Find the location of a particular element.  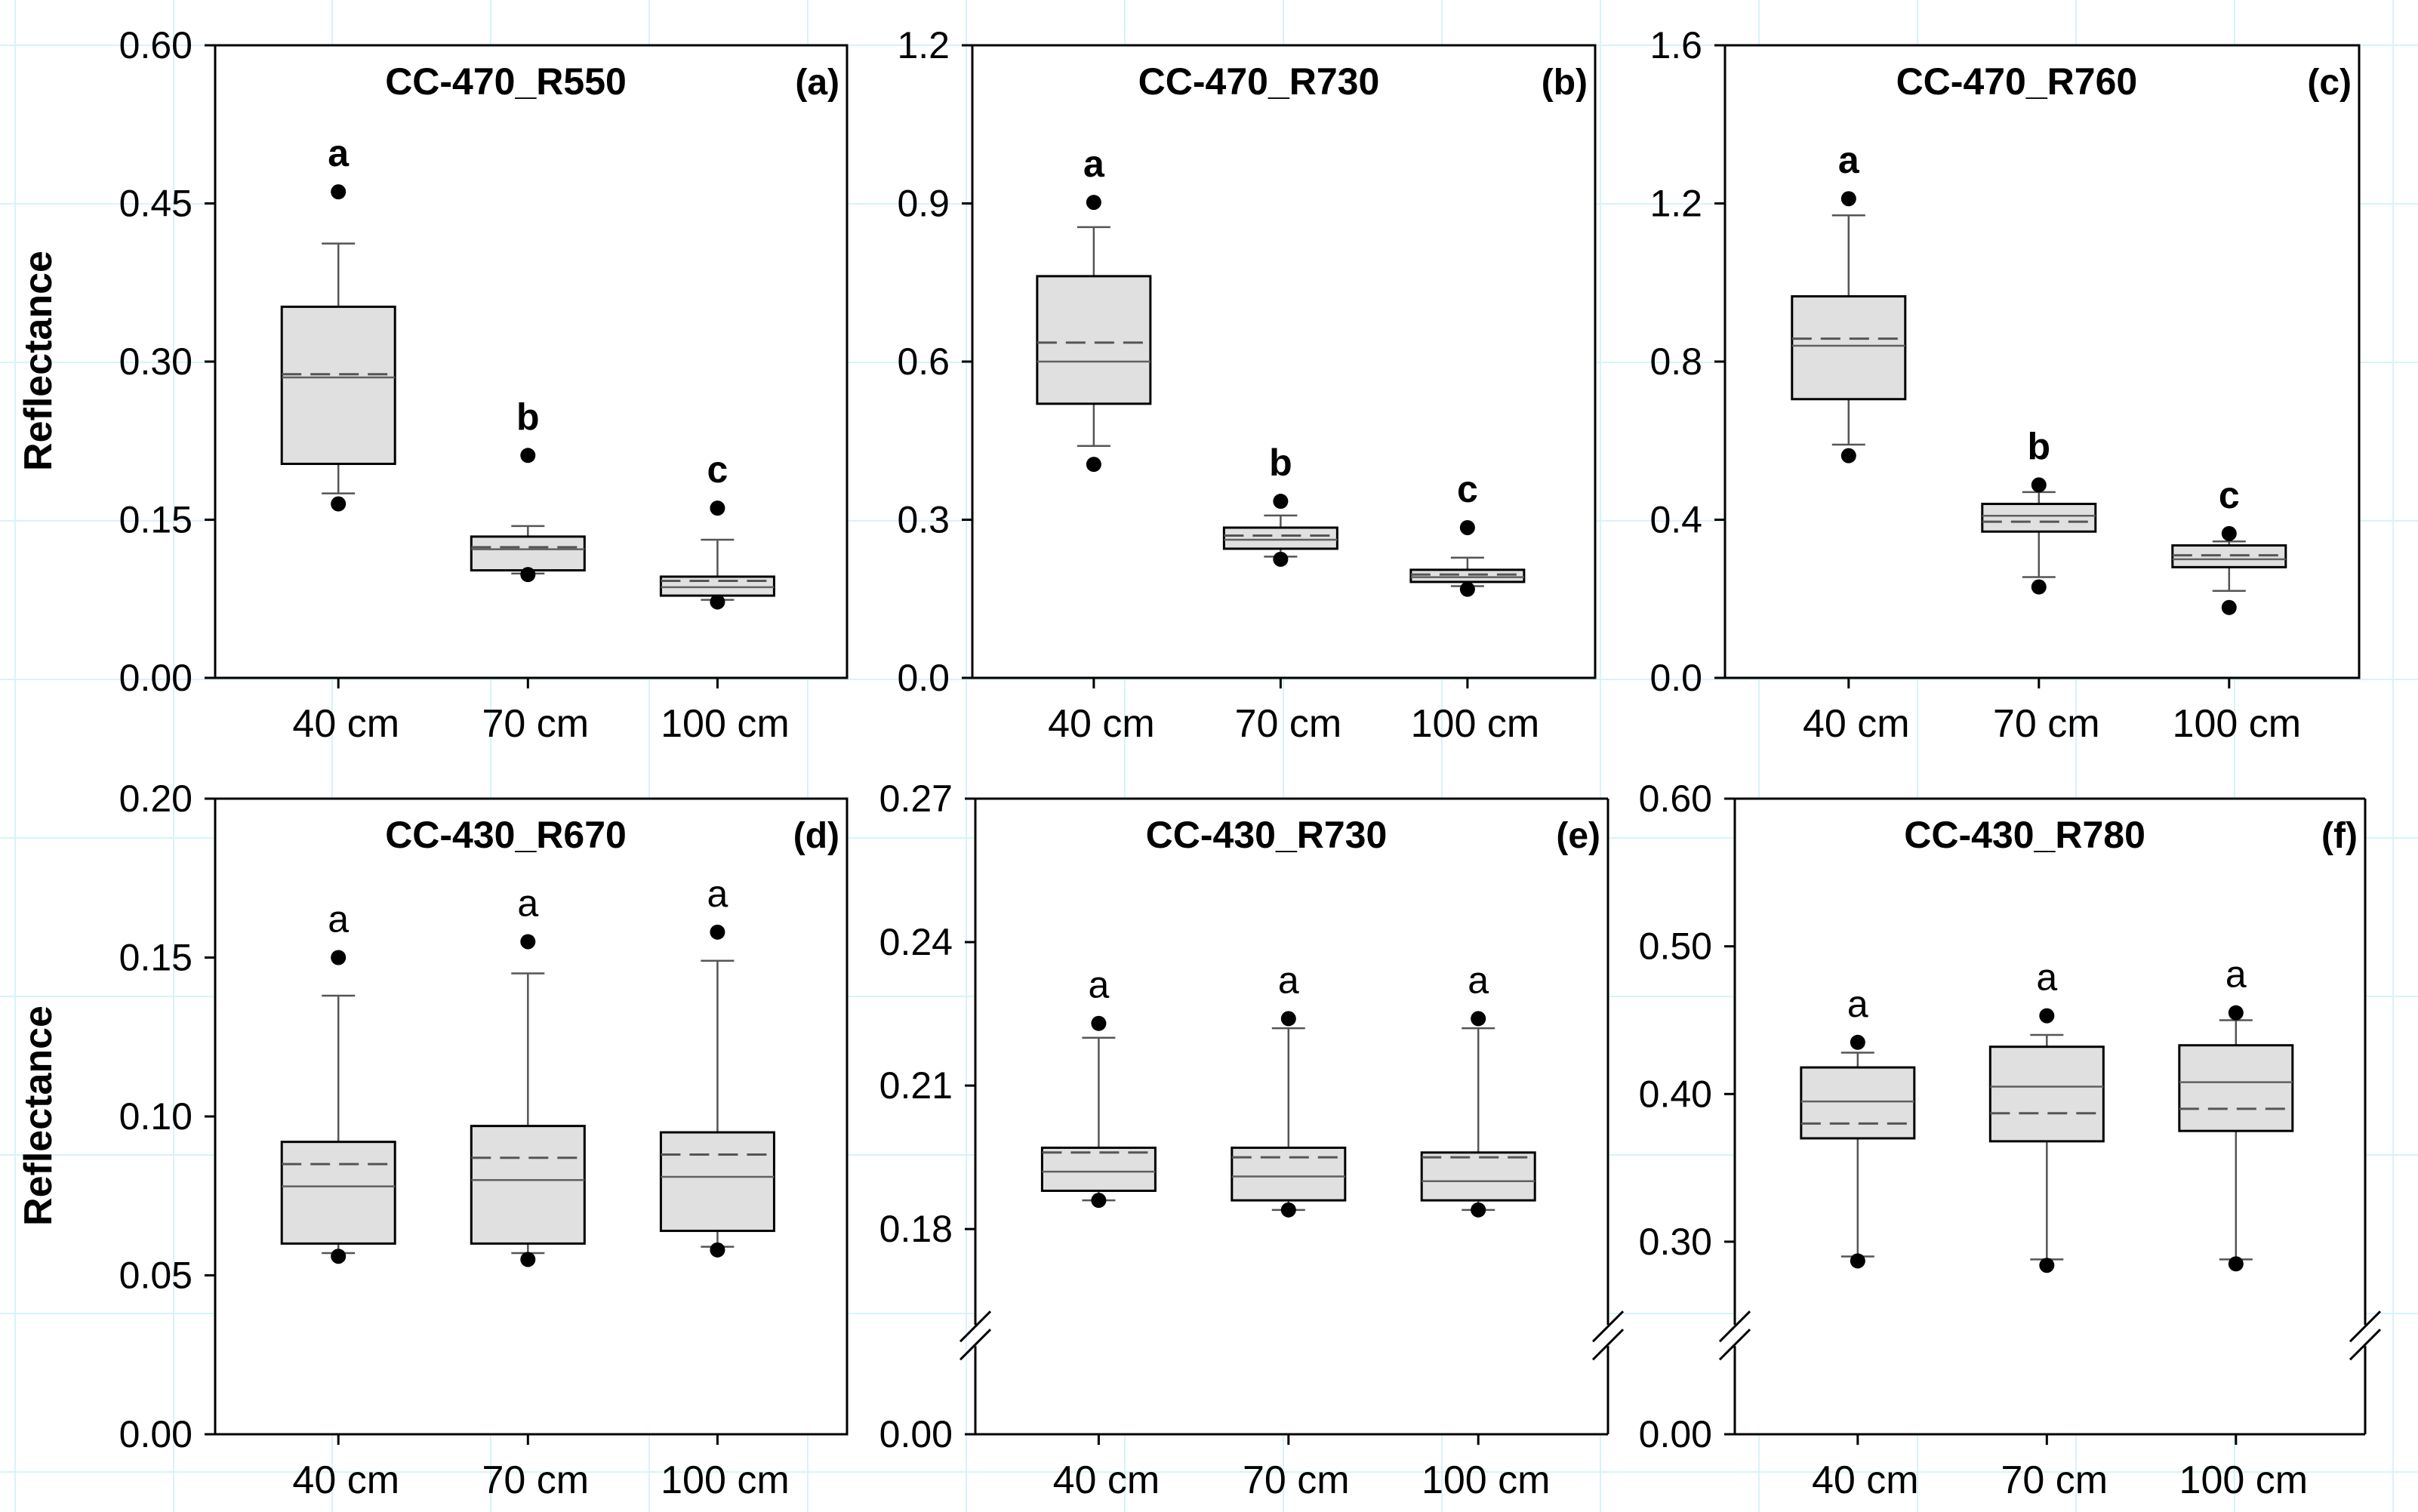

y-tick-label: 0.45 is located at coordinates (156, 204).